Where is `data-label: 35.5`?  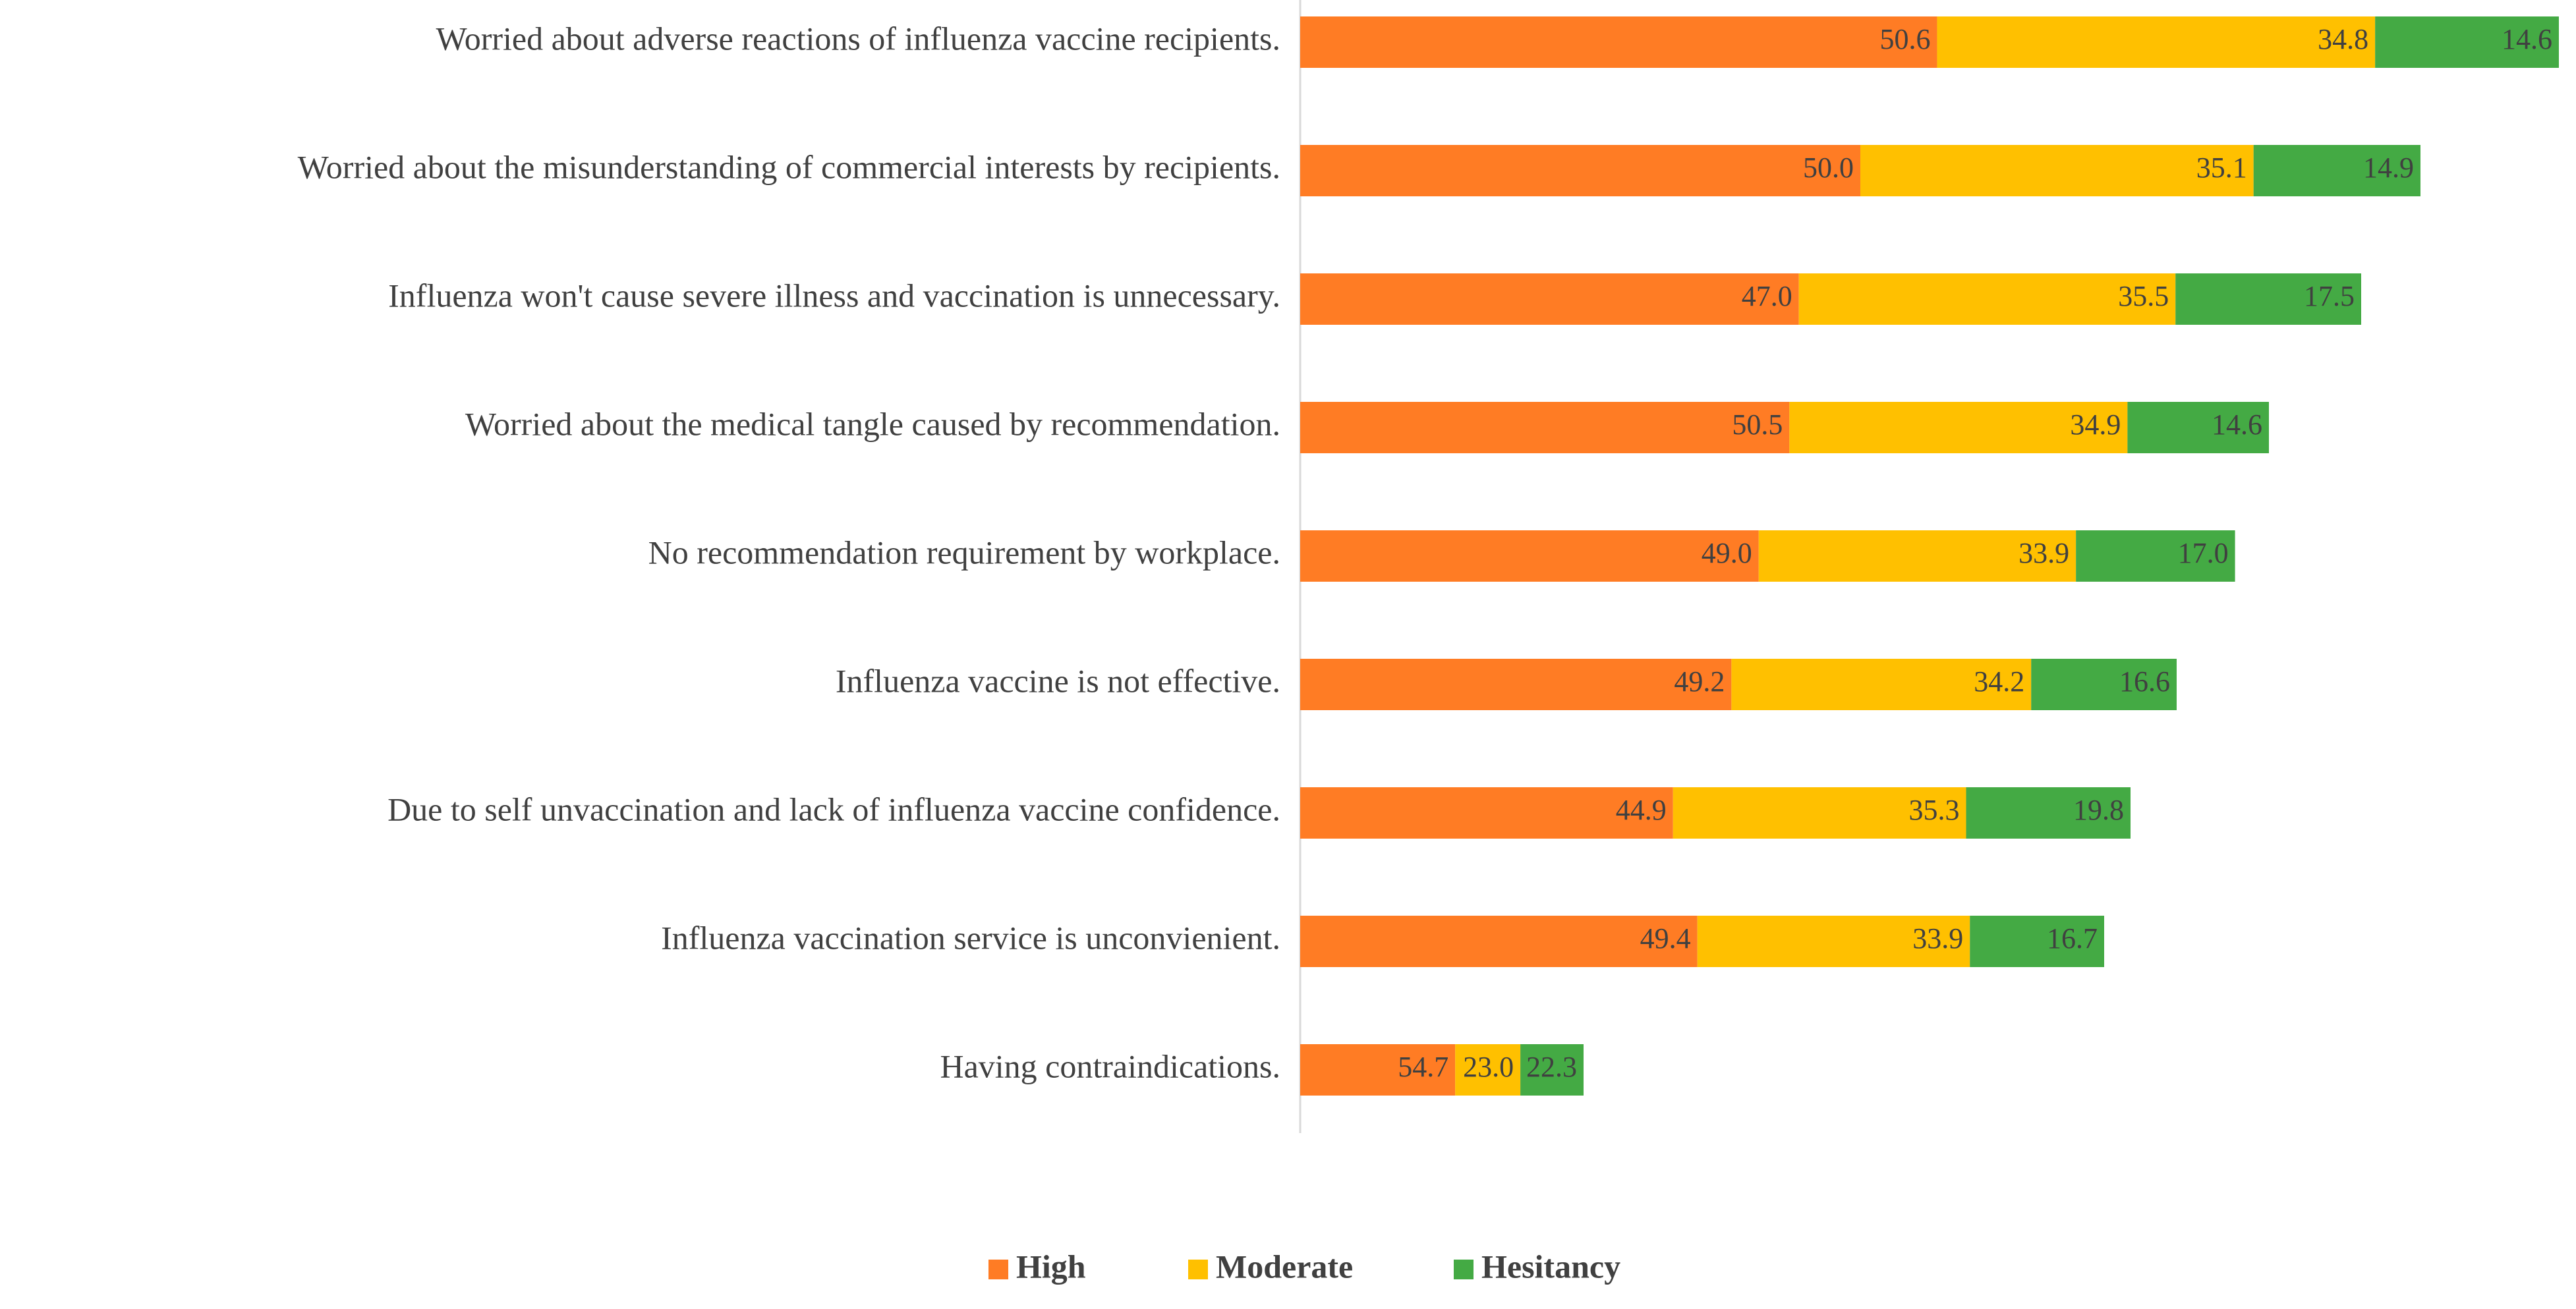 data-label: 35.5 is located at coordinates (2143, 296).